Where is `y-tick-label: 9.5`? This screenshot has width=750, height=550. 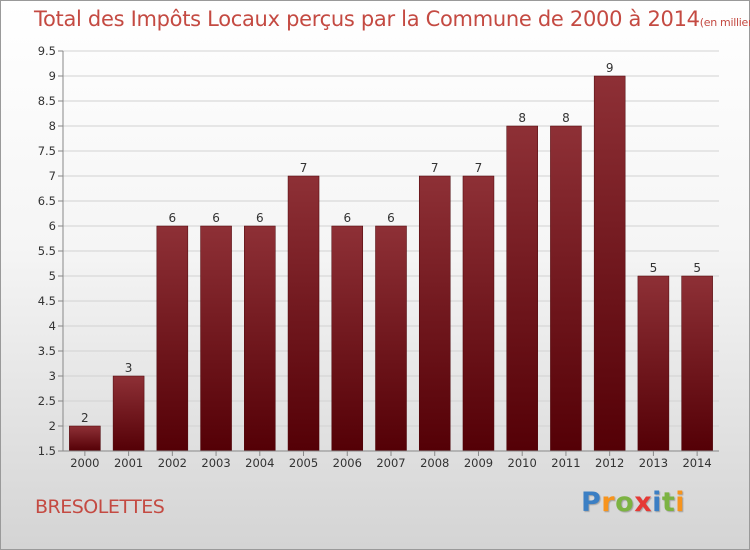 y-tick-label: 9.5 is located at coordinates (47, 51).